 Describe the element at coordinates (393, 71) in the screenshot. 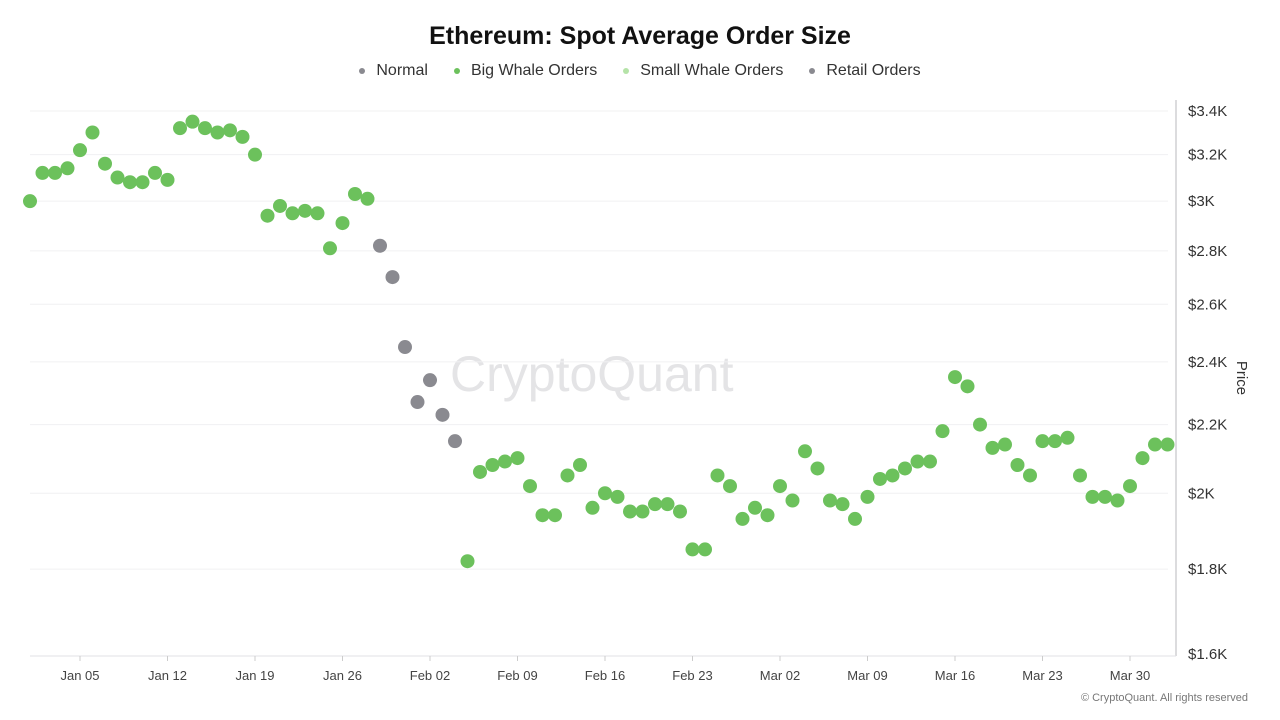

I see `legend-item-normal: Normal` at that location.